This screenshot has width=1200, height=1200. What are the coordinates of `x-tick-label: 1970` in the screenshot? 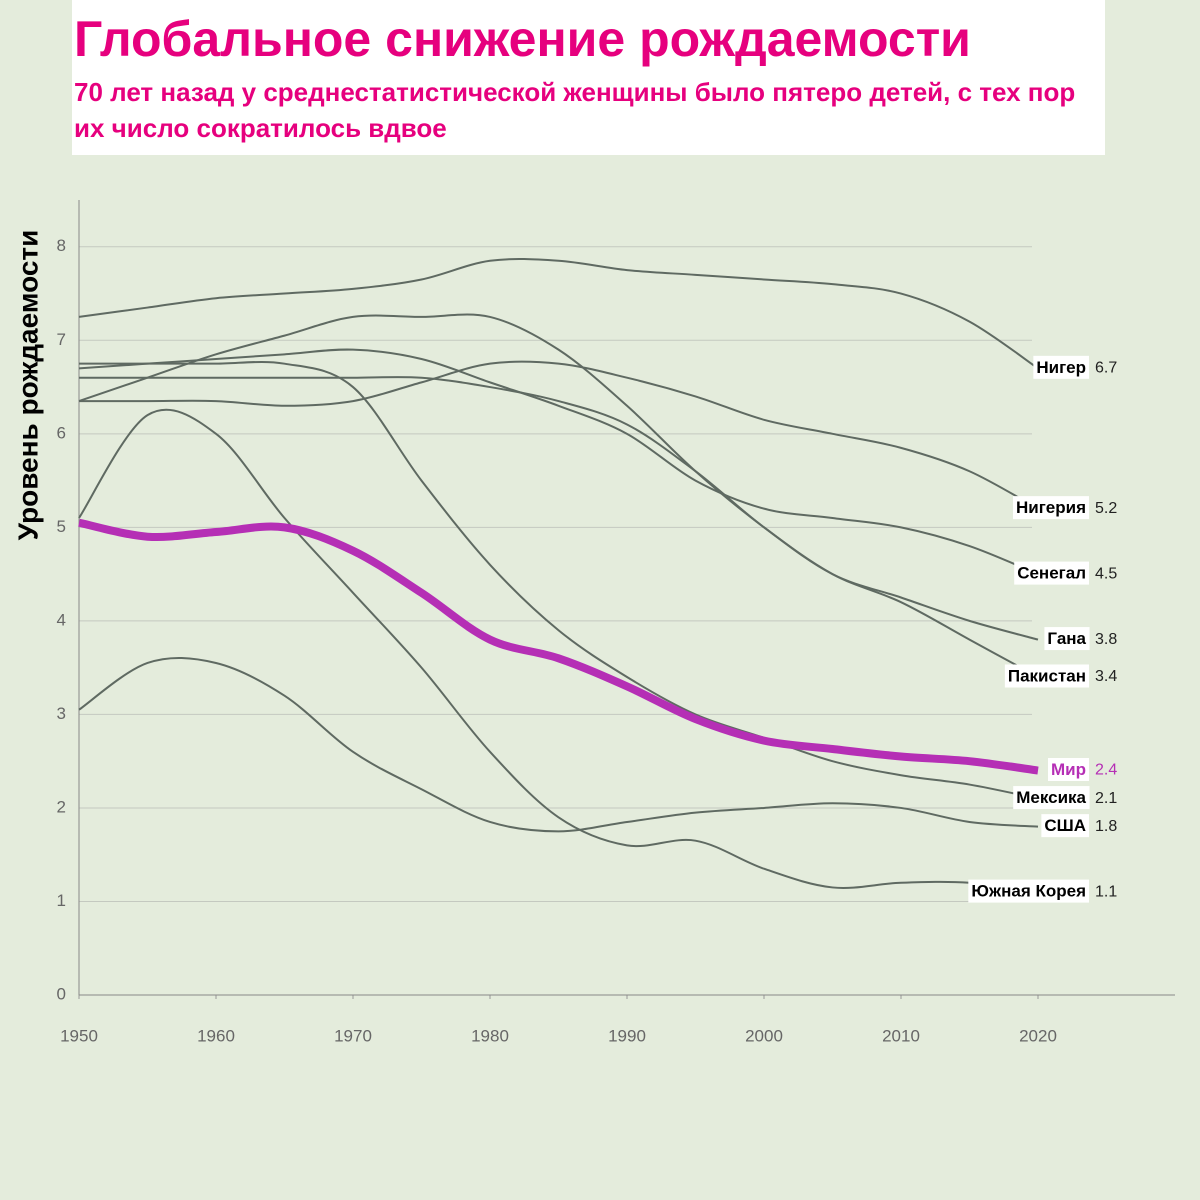 It's located at (353, 1035).